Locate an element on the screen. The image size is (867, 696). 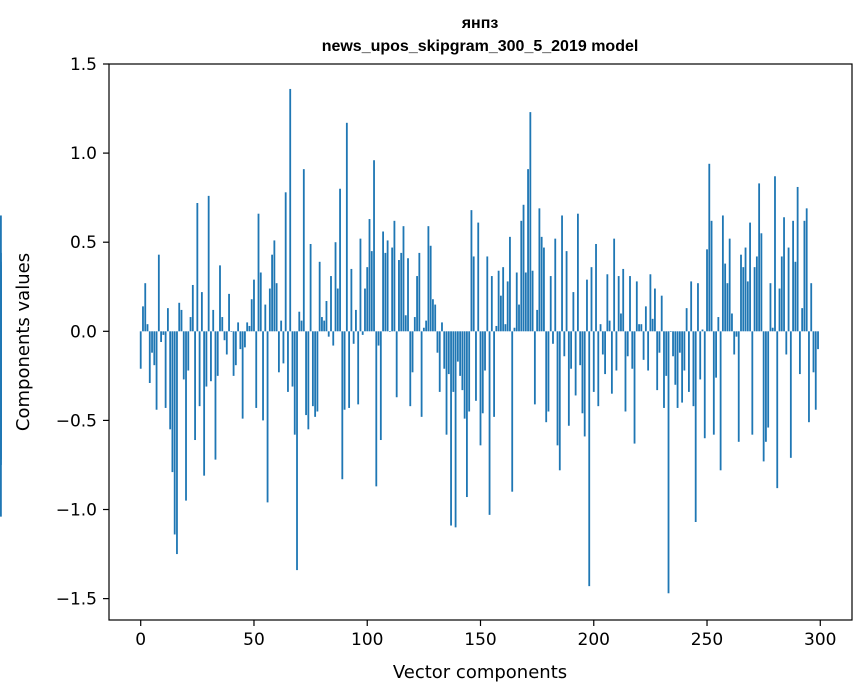
x-tick-label: 300 is located at coordinates (820, 640).